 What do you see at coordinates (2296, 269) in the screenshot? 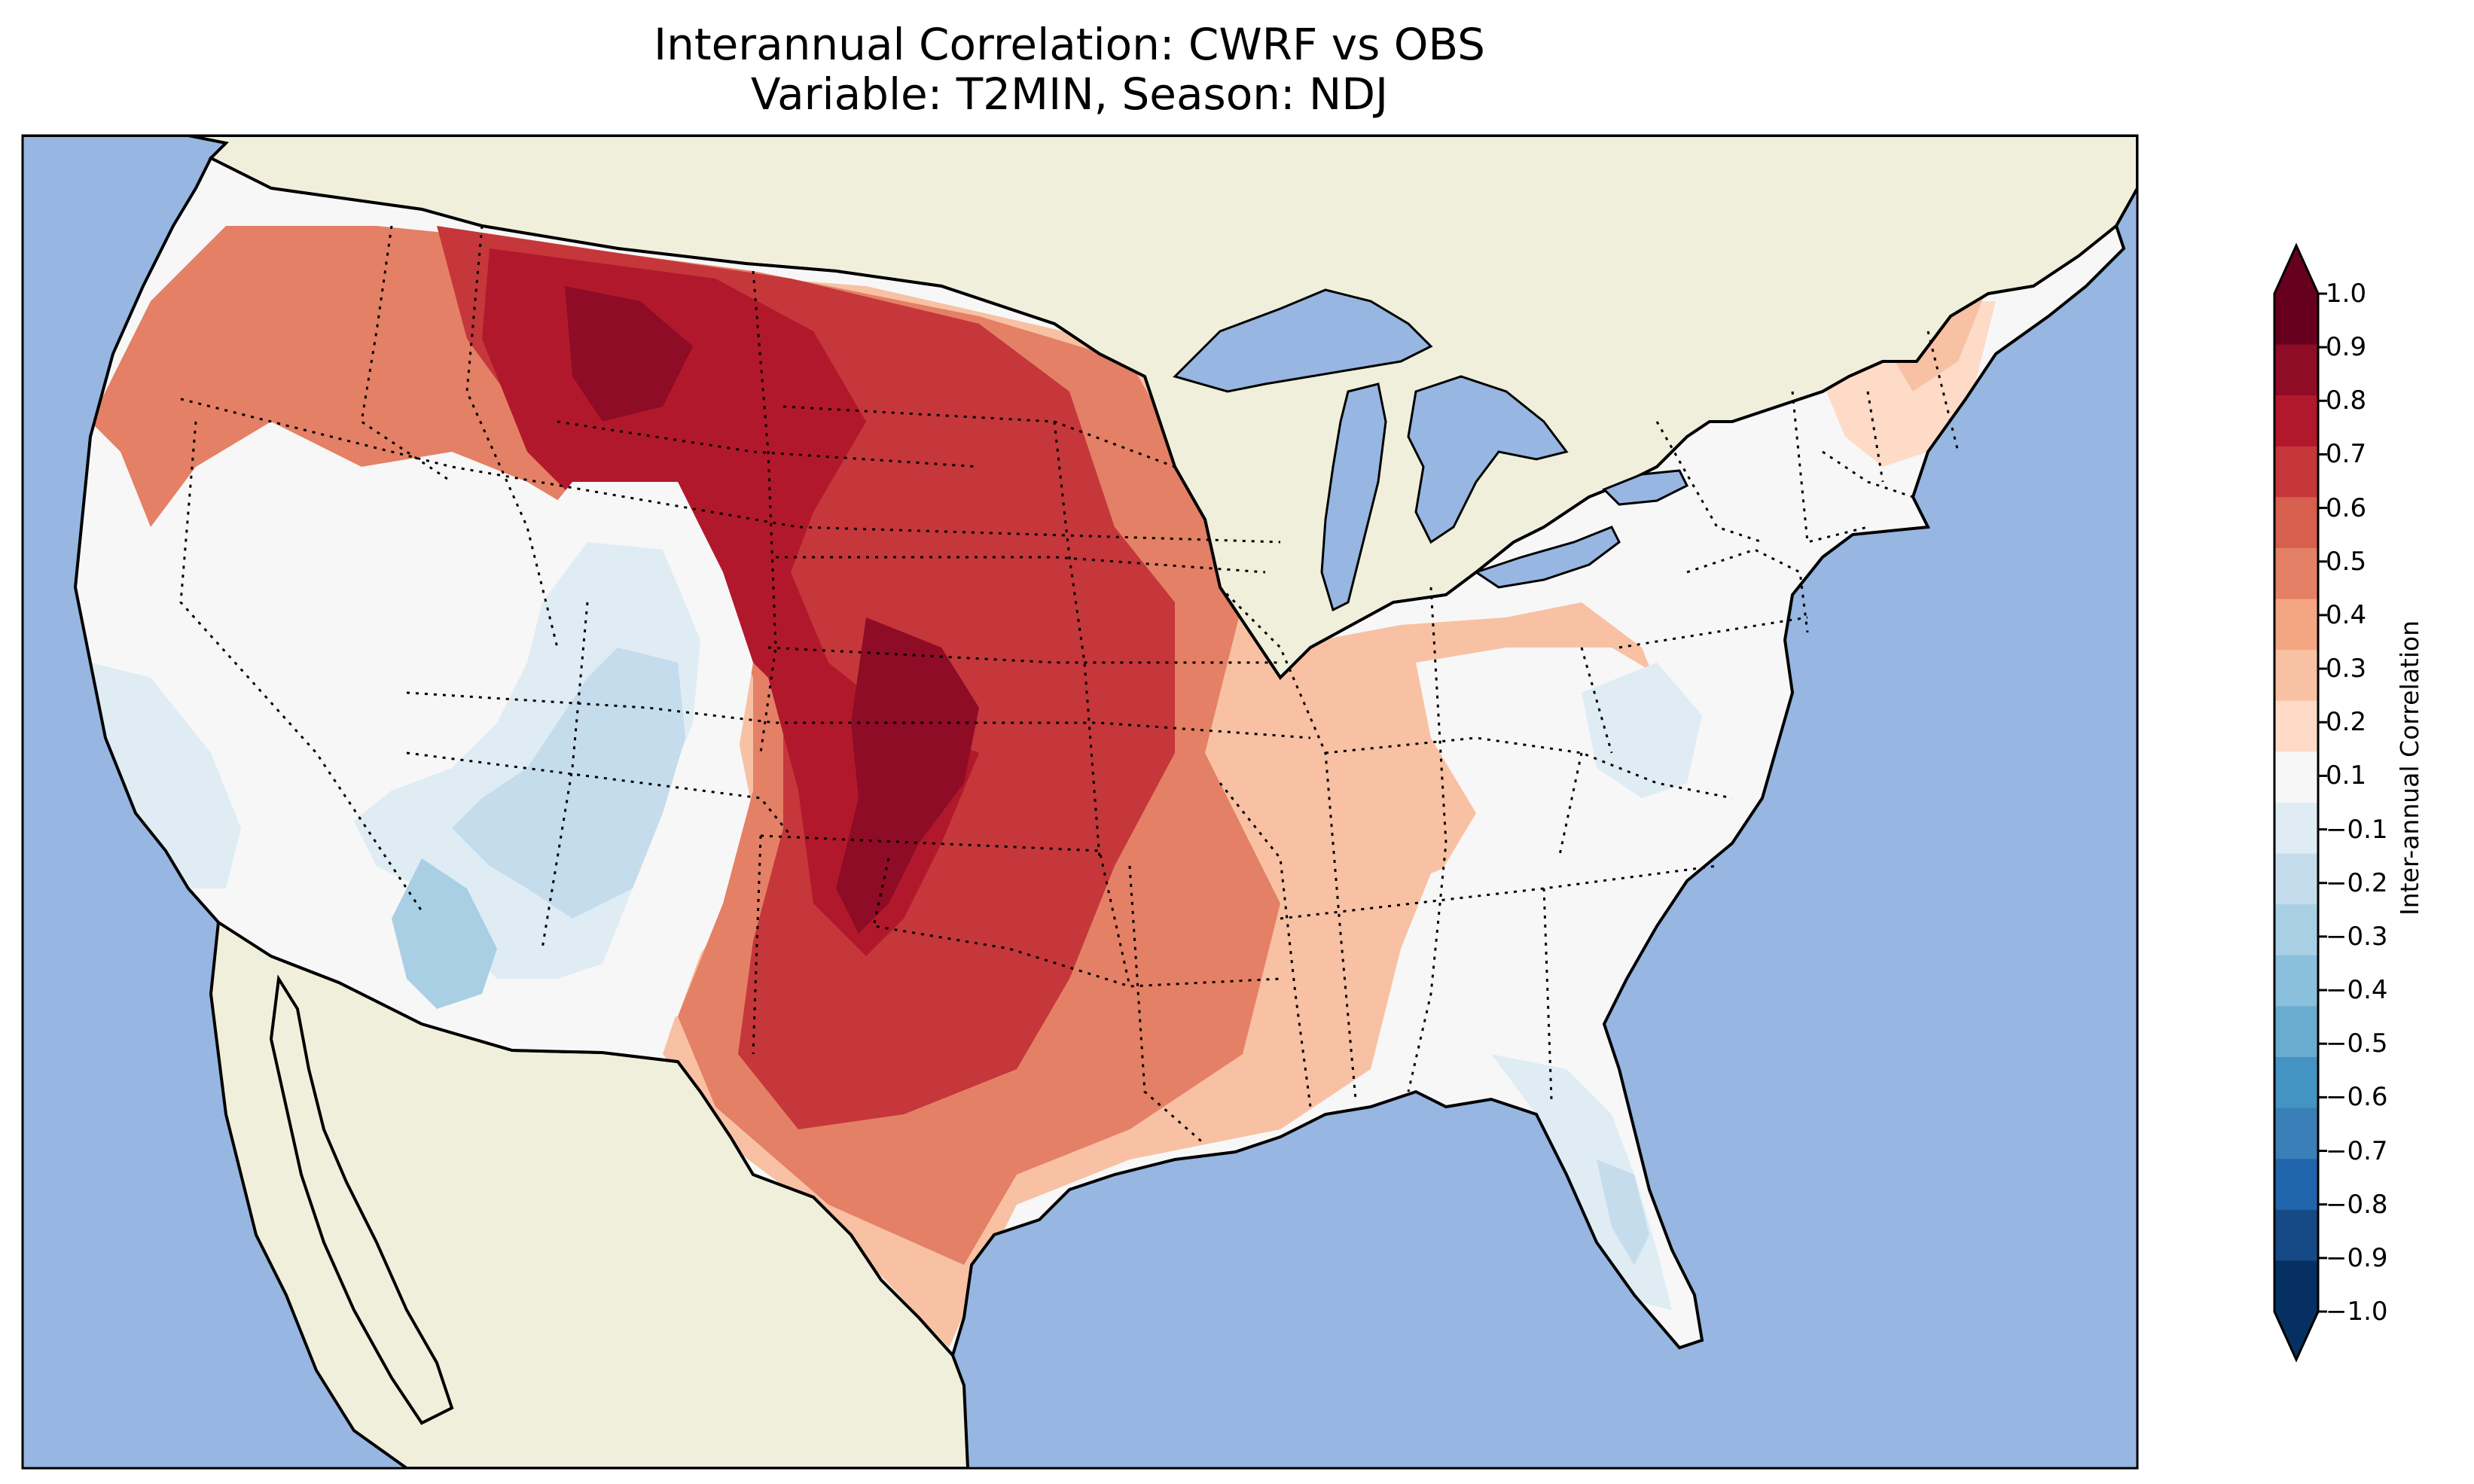
I see `colorbar-extend-max` at bounding box center [2296, 269].